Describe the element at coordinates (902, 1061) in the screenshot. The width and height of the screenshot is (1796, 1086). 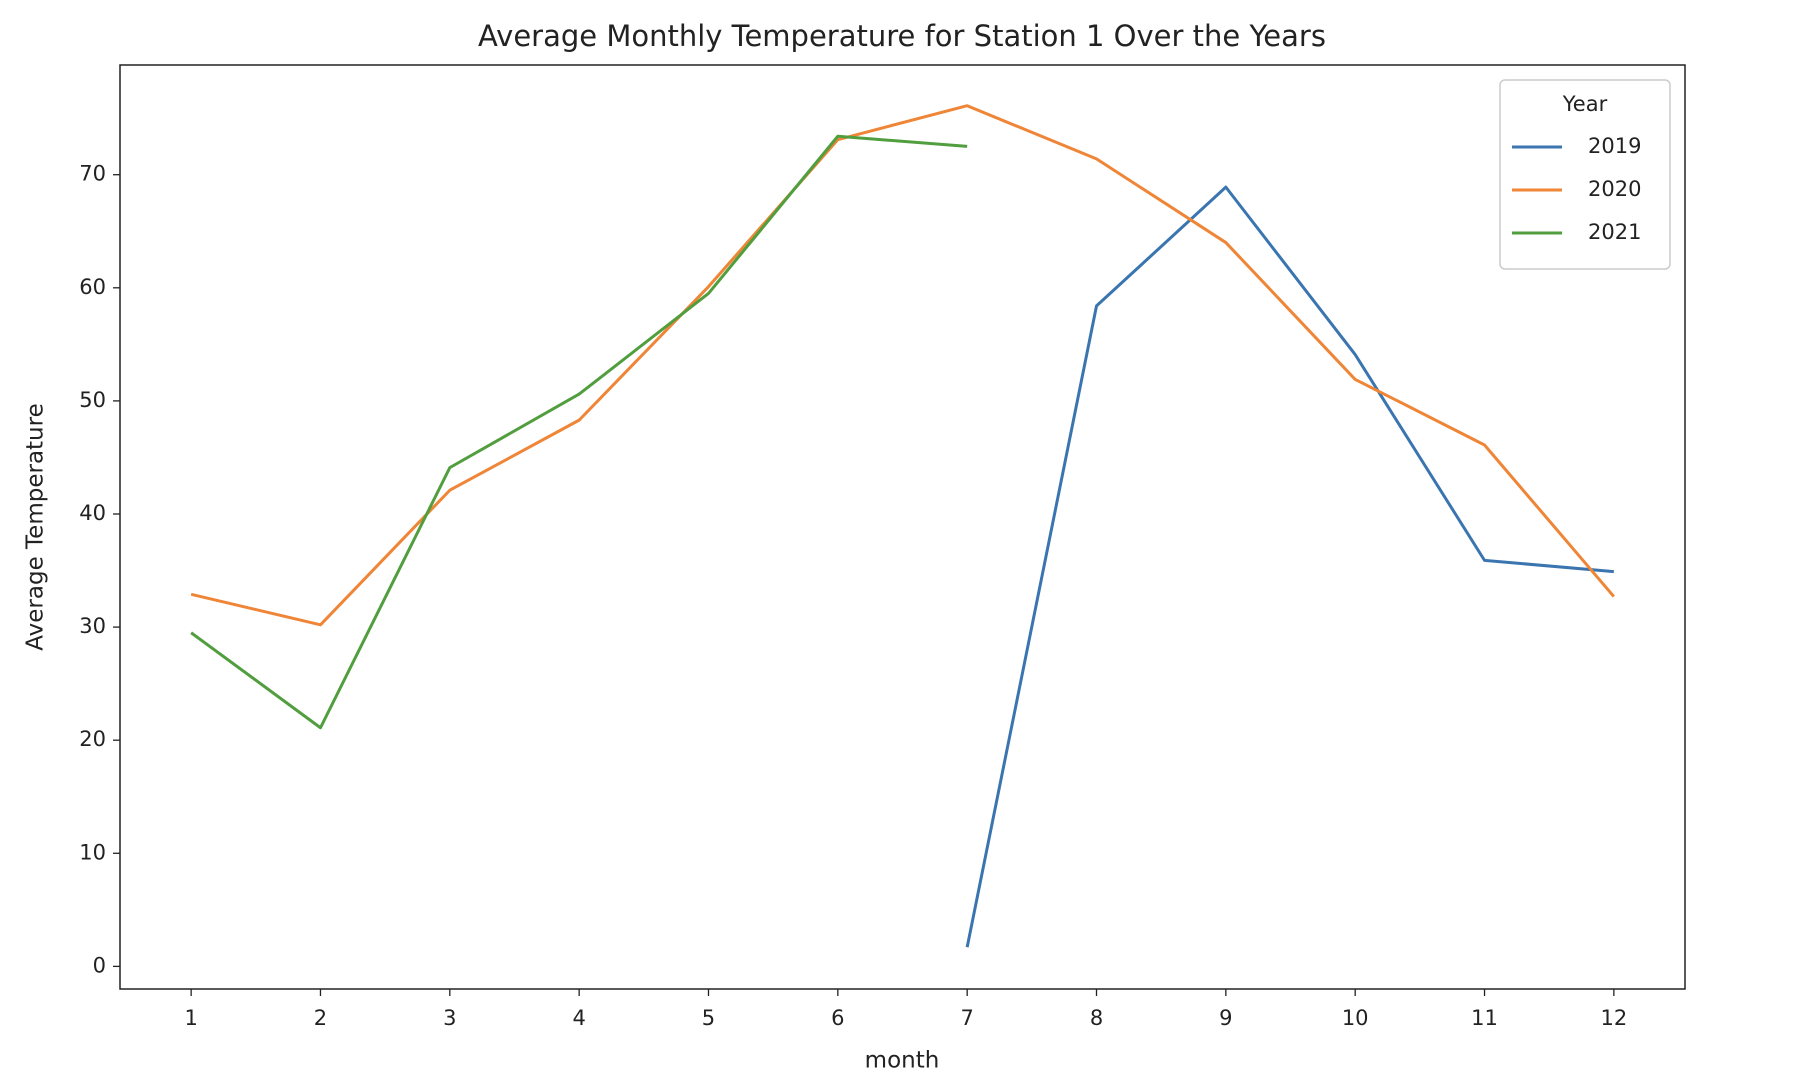
I see `x-axis-label: month` at that location.